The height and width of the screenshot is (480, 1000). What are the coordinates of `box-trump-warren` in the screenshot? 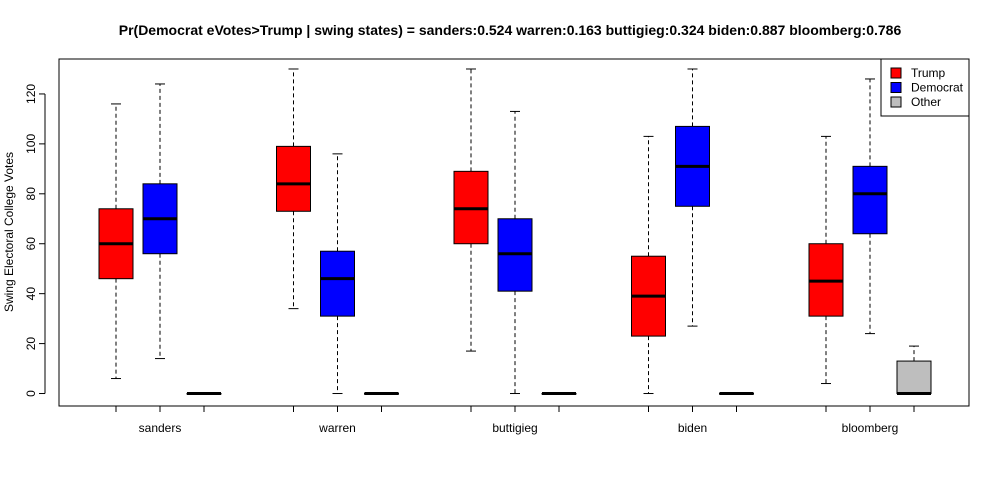 It's located at (293, 189).